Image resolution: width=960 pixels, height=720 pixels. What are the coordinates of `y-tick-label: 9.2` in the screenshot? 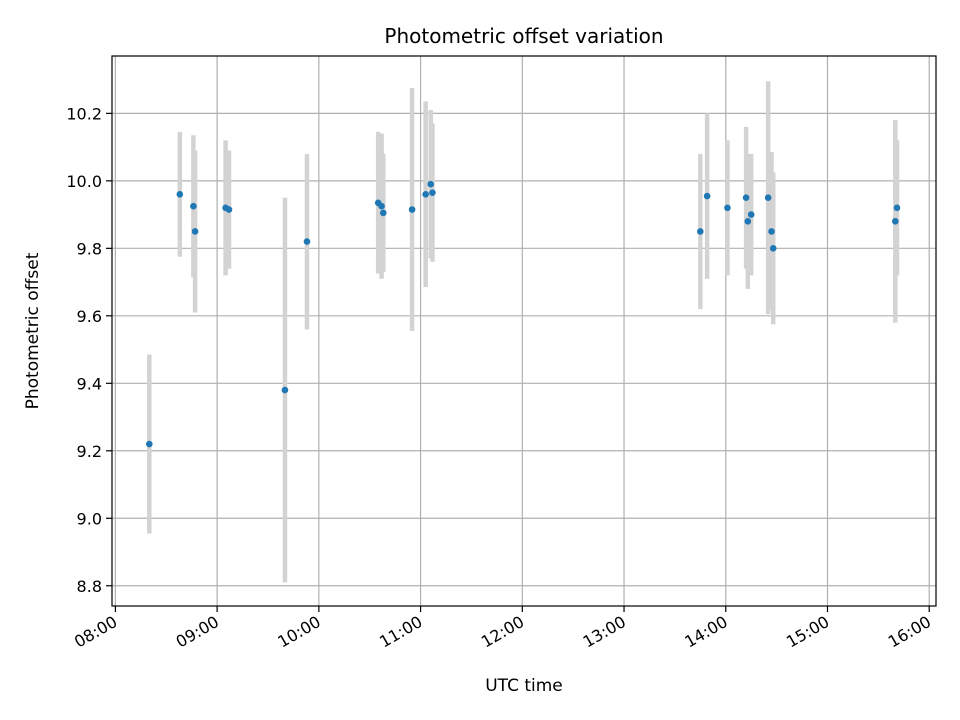 It's located at (89, 451).